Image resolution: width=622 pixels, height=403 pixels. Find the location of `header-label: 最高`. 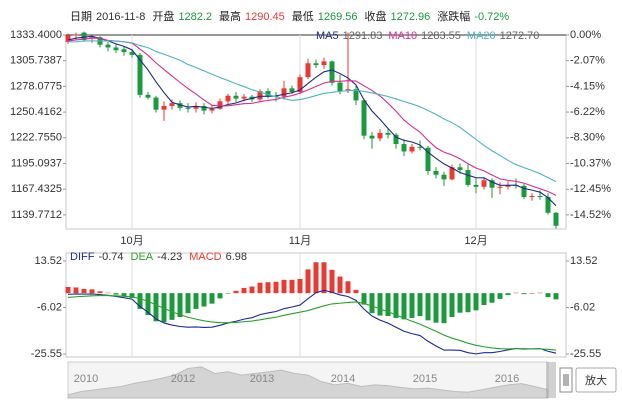

header-label: 最高 is located at coordinates (230, 16).